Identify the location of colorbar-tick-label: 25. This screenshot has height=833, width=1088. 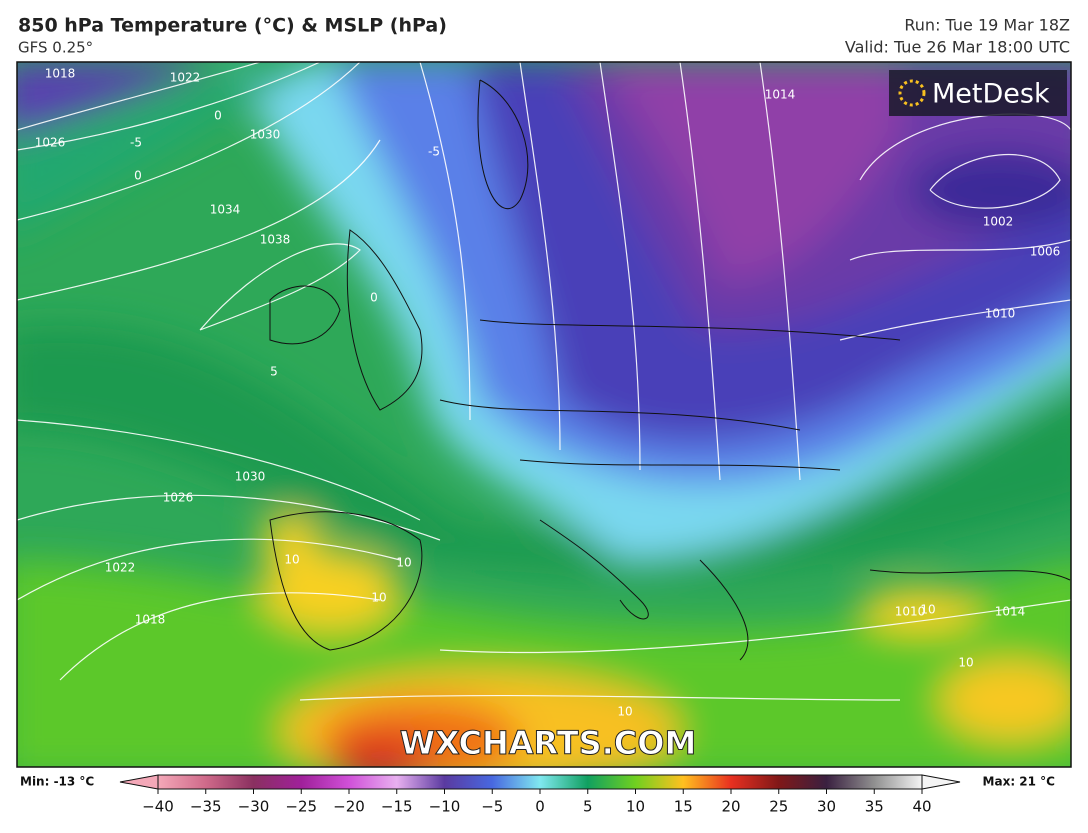
(778, 807).